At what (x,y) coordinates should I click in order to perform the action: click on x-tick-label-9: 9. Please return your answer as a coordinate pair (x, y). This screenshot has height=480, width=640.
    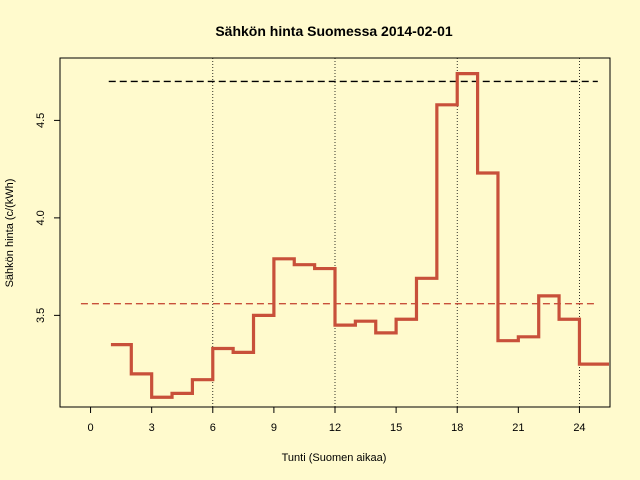
    Looking at the image, I should click on (274, 428).